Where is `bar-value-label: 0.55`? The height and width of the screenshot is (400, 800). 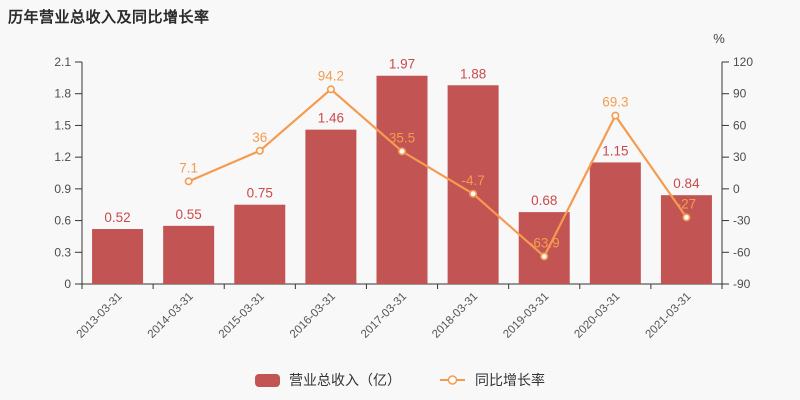 bar-value-label: 0.55 is located at coordinates (189, 214).